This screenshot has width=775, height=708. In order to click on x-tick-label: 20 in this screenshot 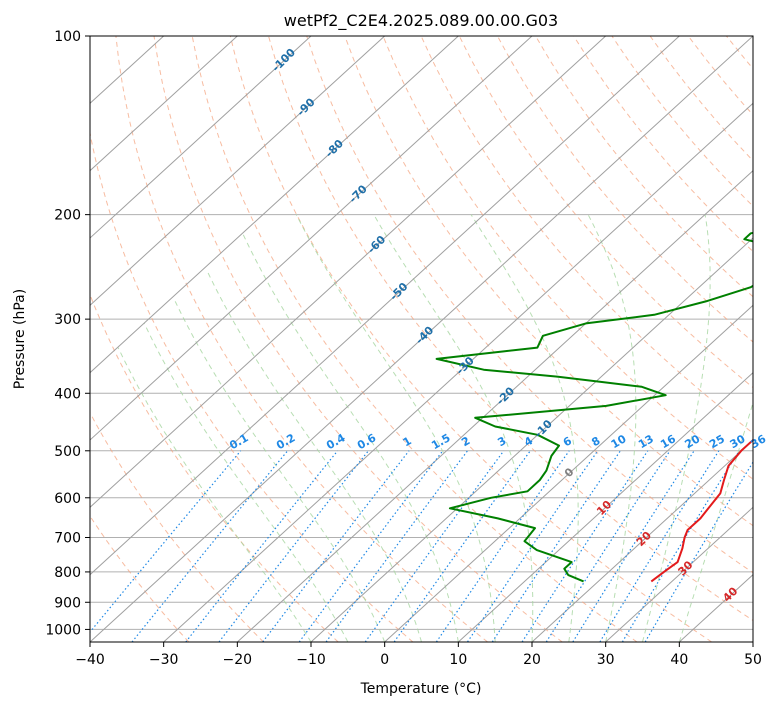, I will do `click(532, 660)`.